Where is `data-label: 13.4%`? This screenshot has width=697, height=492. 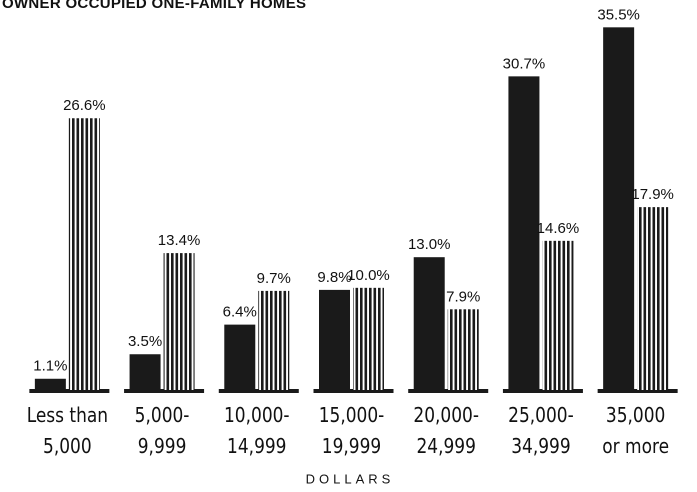
data-label: 13.4% is located at coordinates (179, 240).